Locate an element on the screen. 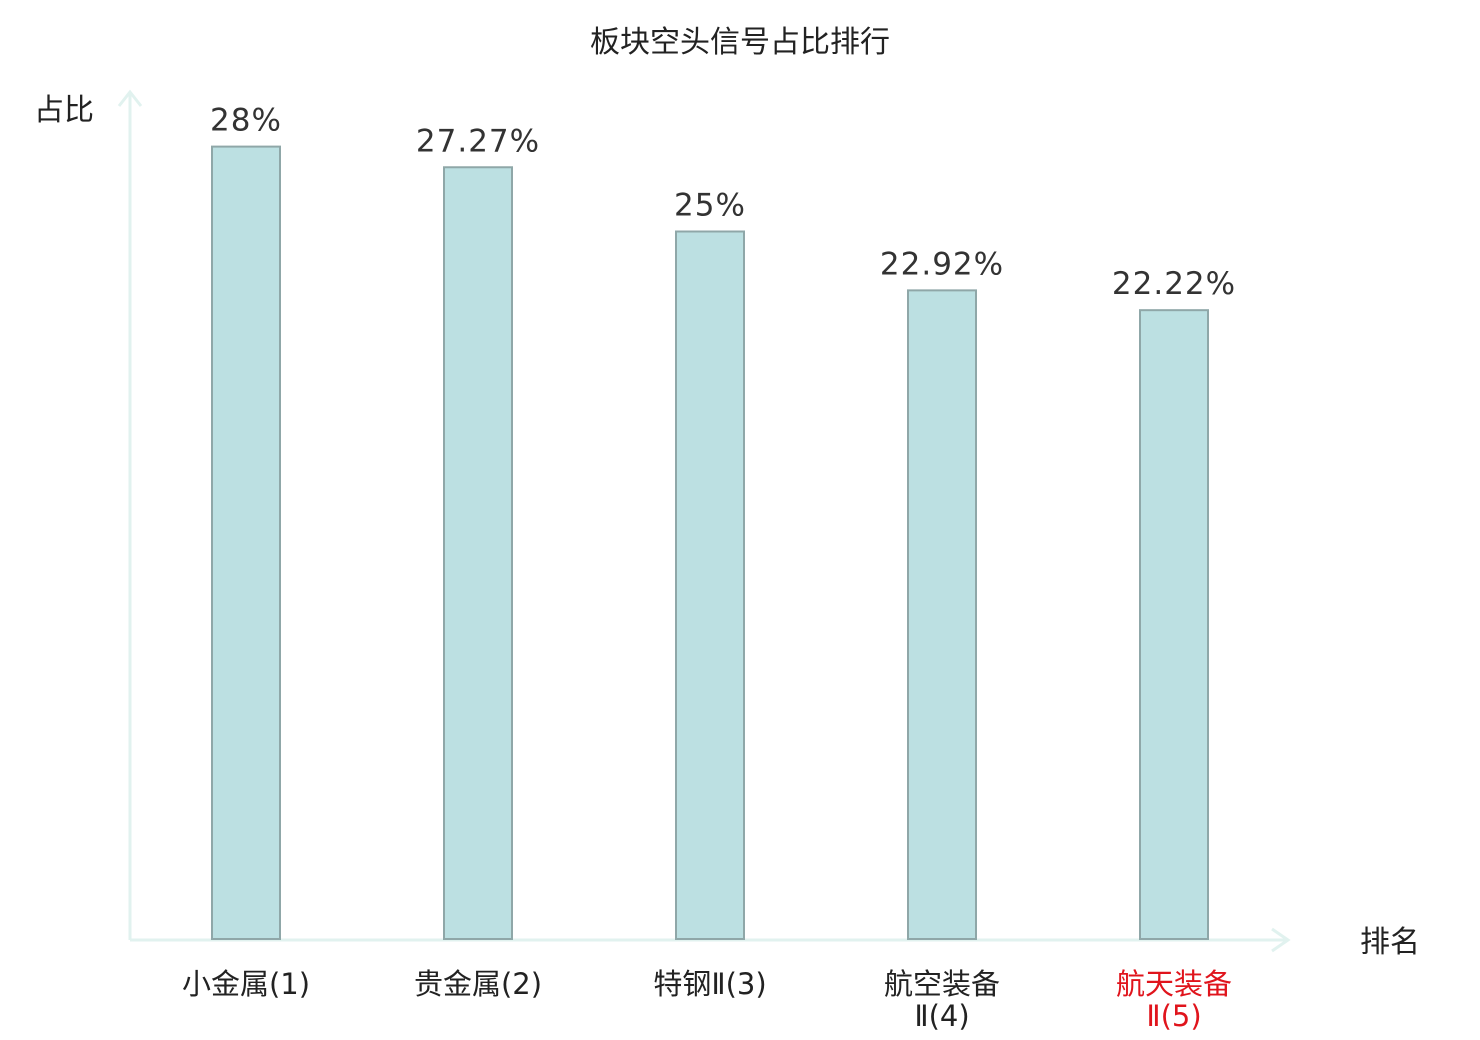 The height and width of the screenshot is (1040, 1480). category-label-4-line-2: Ⅱ(4) is located at coordinates (941, 1016).